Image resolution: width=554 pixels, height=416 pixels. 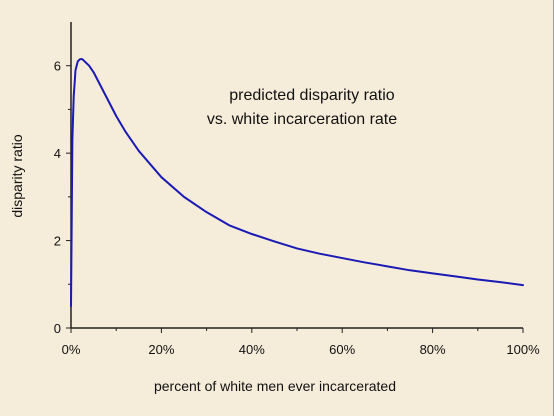 What do you see at coordinates (275, 386) in the screenshot?
I see `x-axis-title: percent of white men ever incarcerated` at bounding box center [275, 386].